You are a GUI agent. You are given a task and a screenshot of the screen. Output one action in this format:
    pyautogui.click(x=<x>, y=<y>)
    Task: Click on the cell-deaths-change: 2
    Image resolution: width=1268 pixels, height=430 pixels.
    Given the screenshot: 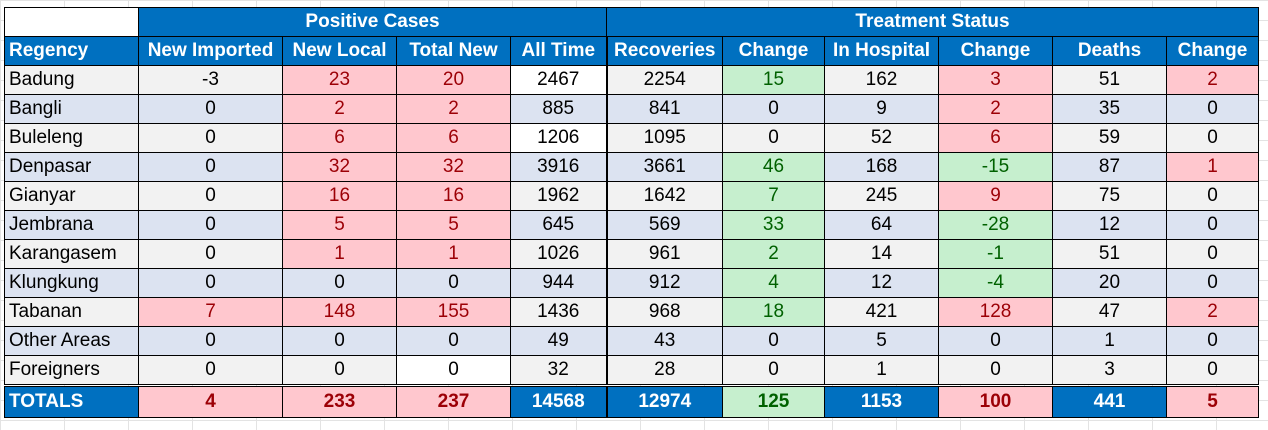 What is the action you would take?
    pyautogui.click(x=1212, y=312)
    